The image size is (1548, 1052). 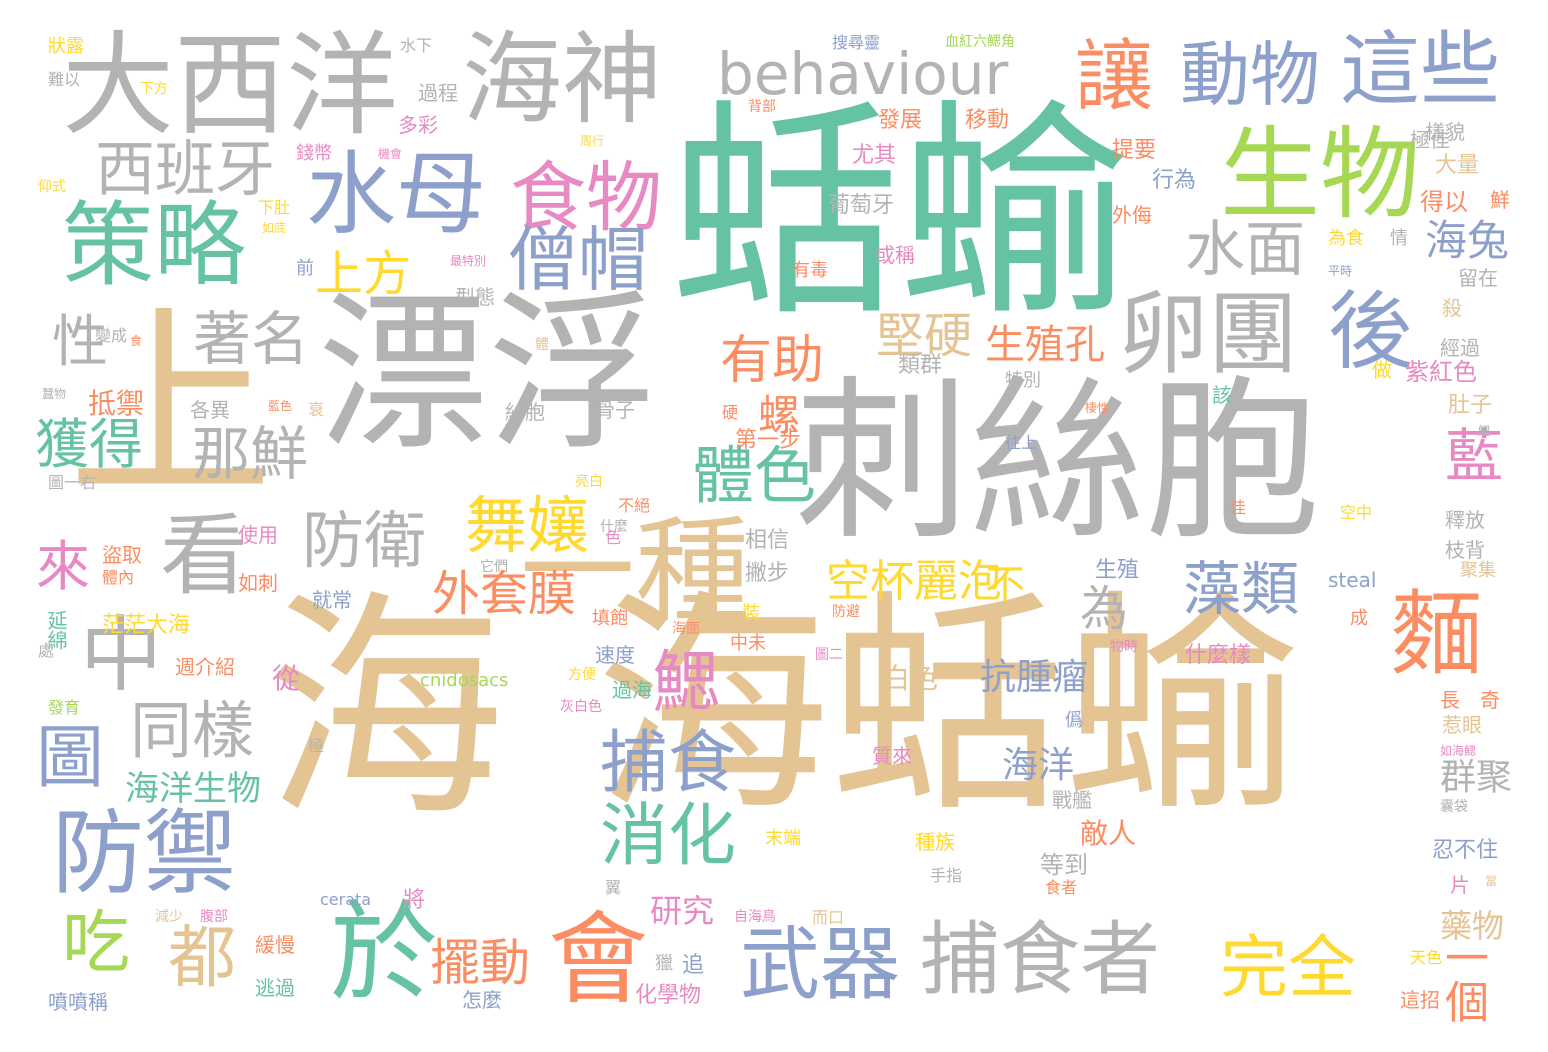 What do you see at coordinates (783, 838) in the screenshot?
I see `word: 末端` at bounding box center [783, 838].